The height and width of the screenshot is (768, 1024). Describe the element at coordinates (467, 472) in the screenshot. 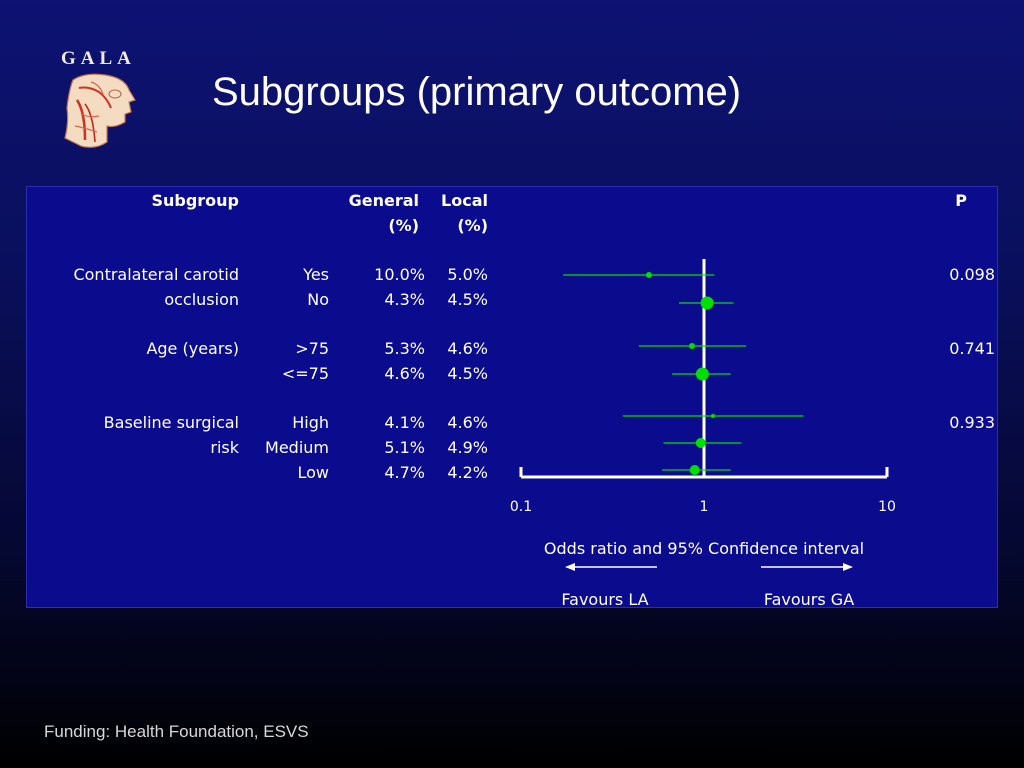

I see `row-local: 4.2%` at that location.